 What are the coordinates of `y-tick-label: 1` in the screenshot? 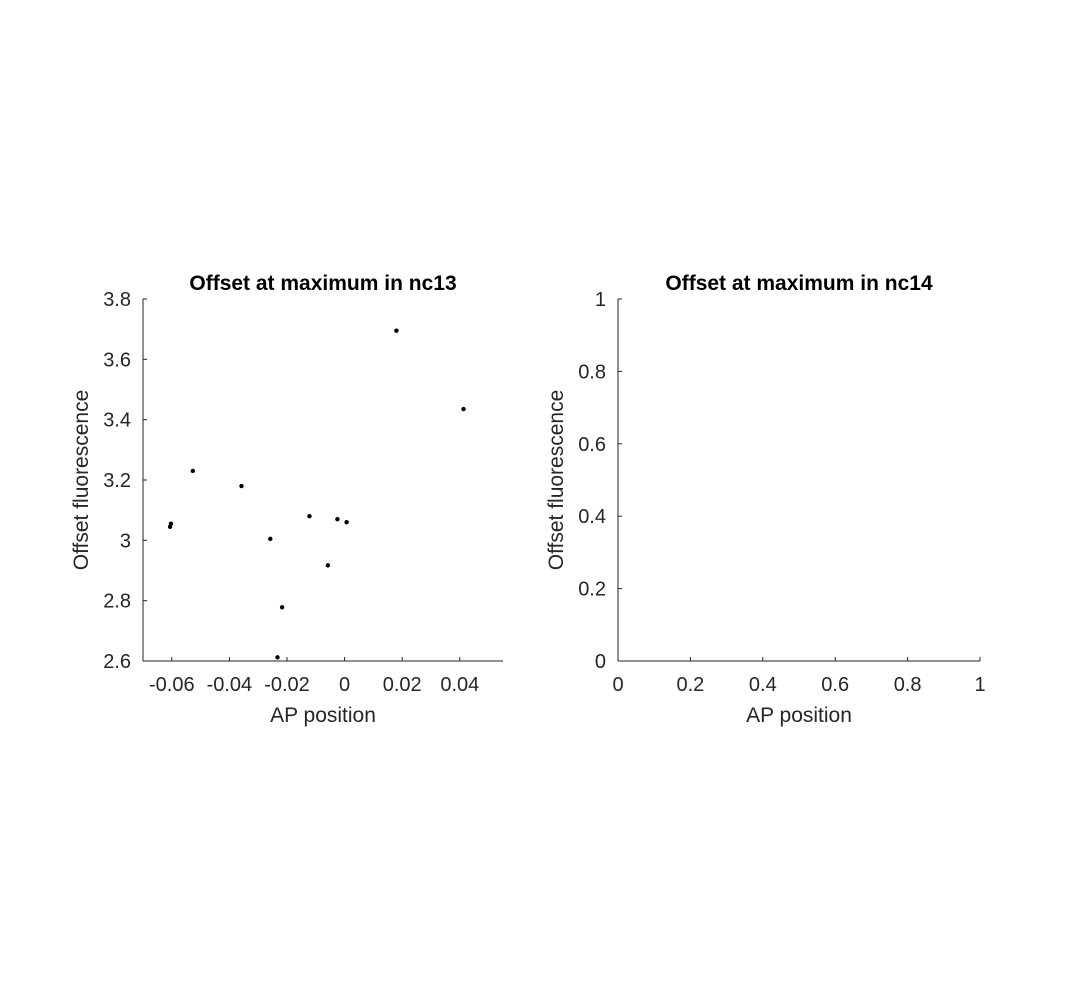 It's located at (600, 300).